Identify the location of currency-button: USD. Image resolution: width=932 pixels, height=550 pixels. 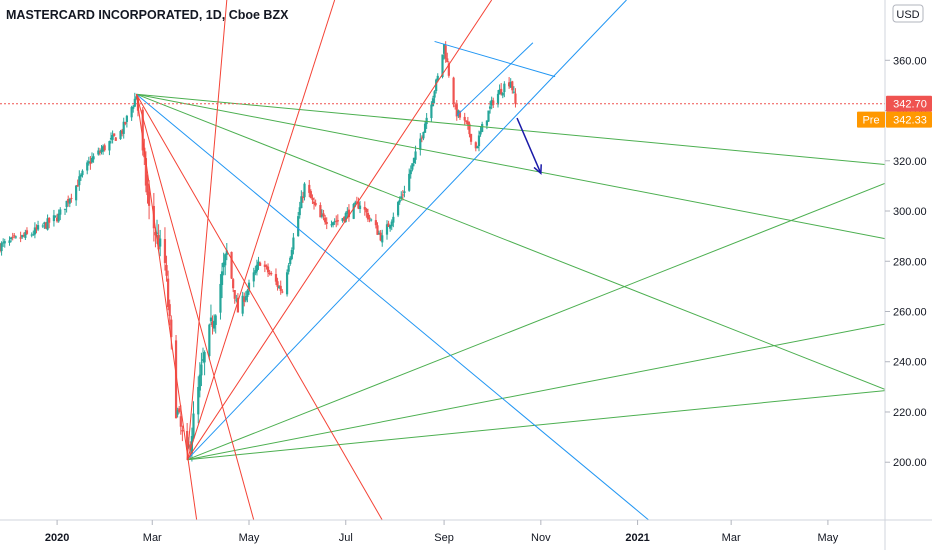
(908, 13).